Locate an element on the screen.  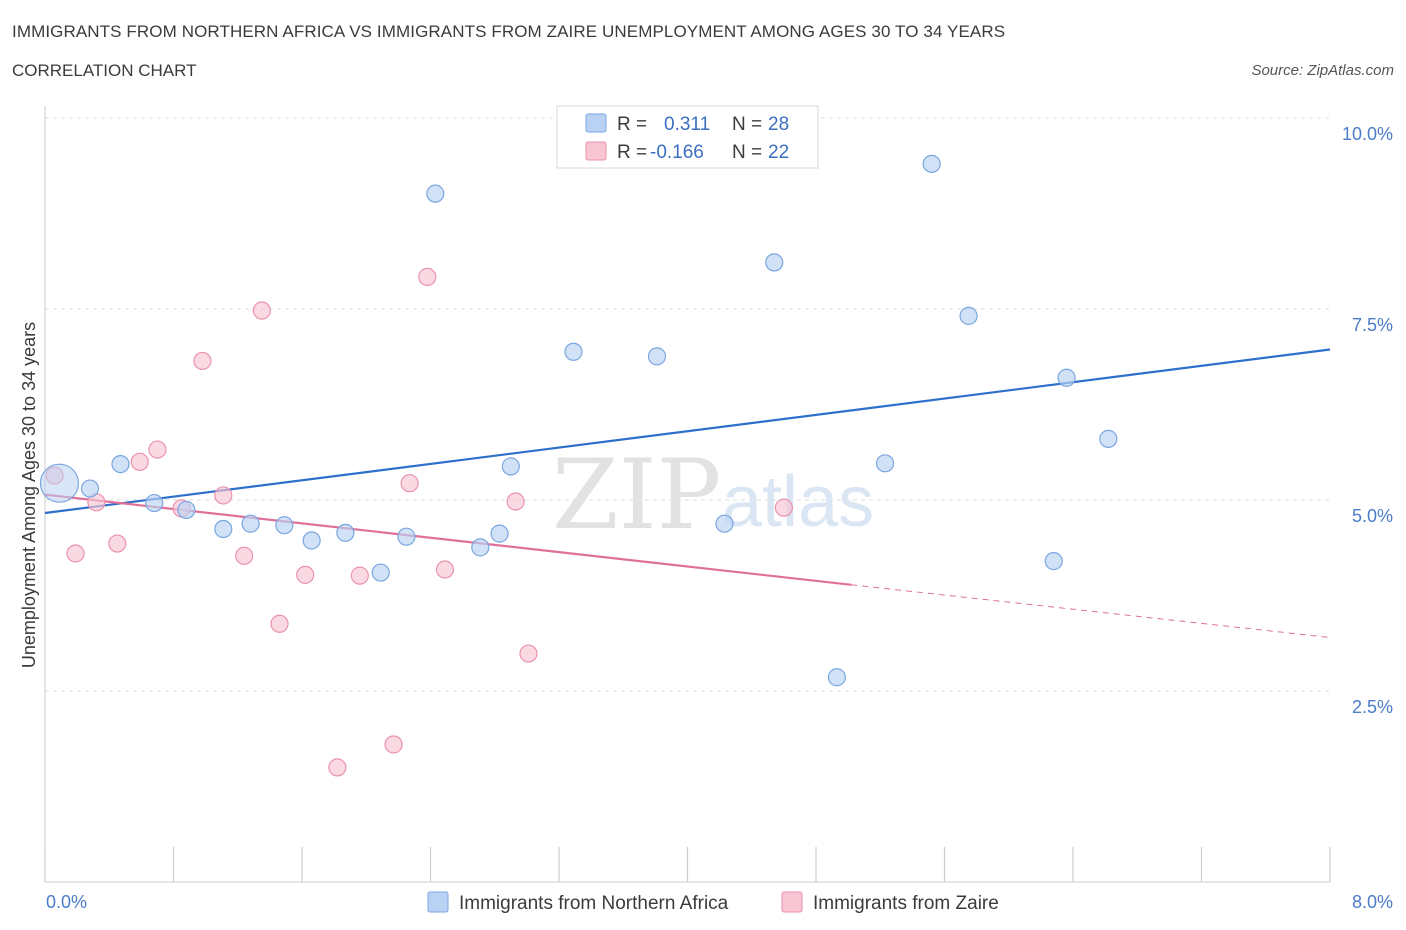
watermark-atlas: atlas is located at coordinates (798, 502).